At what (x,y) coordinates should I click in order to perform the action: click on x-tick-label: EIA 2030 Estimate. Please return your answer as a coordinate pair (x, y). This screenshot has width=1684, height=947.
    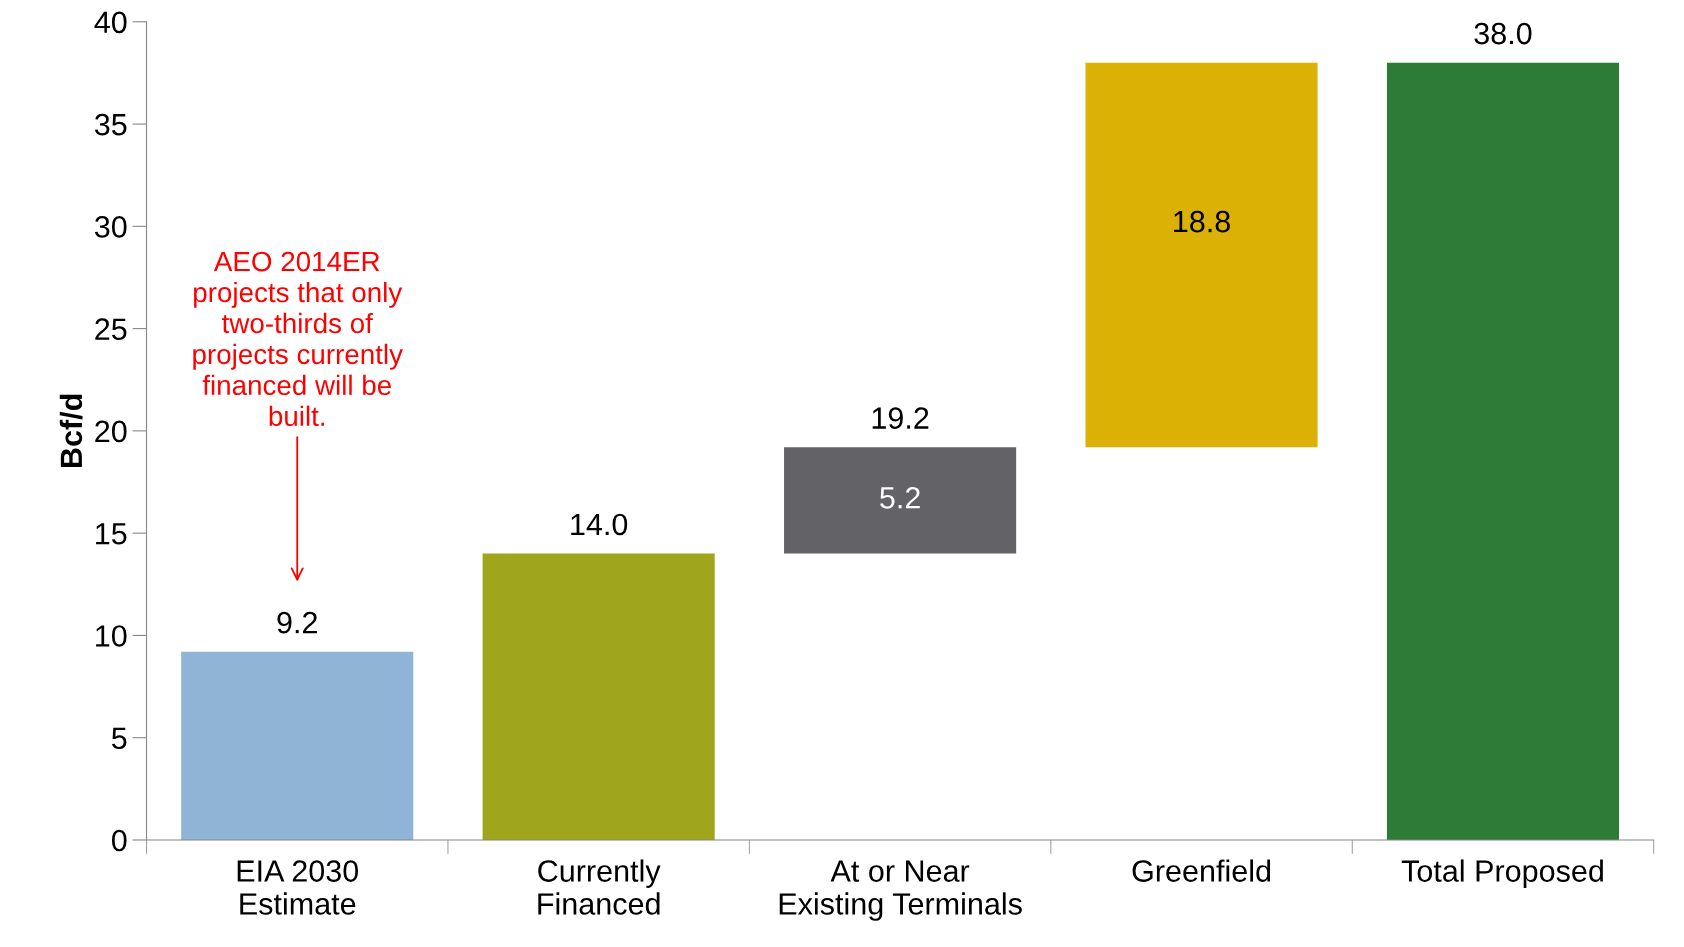
    Looking at the image, I should click on (298, 887).